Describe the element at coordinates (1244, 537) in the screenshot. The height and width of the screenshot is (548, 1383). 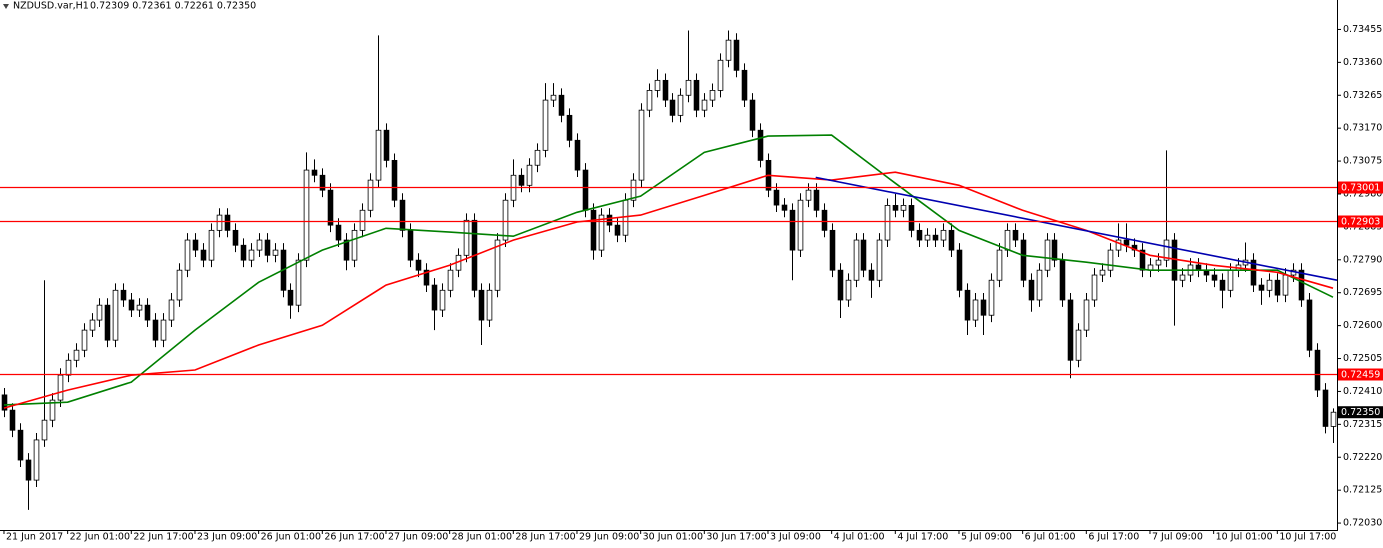
I see `x-tick-label: 10 Jul 01:00` at that location.